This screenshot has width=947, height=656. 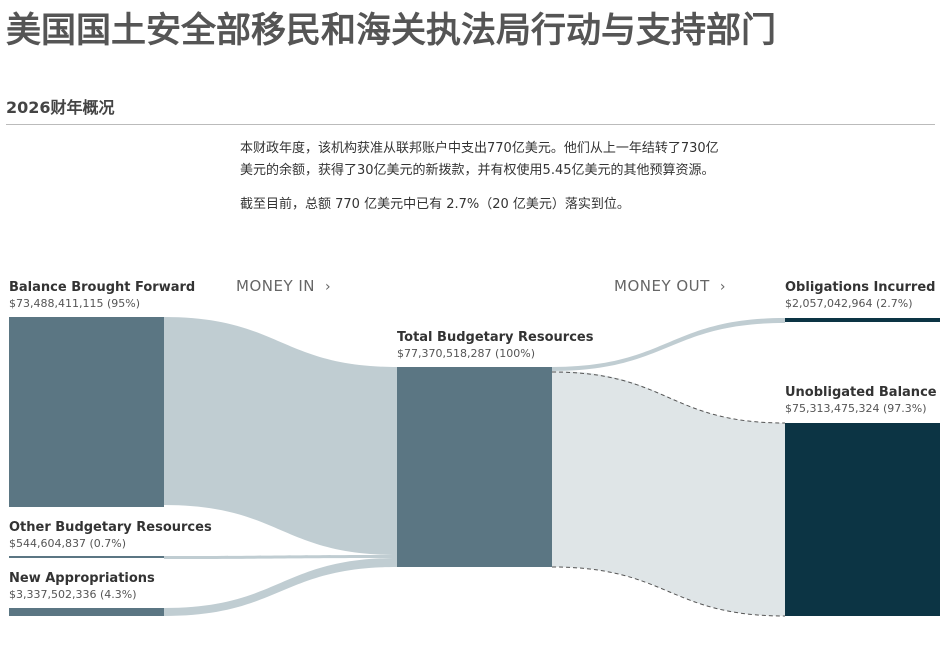 What do you see at coordinates (466, 353) in the screenshot?
I see `node-value: $77,370,518,287 (100%)` at bounding box center [466, 353].